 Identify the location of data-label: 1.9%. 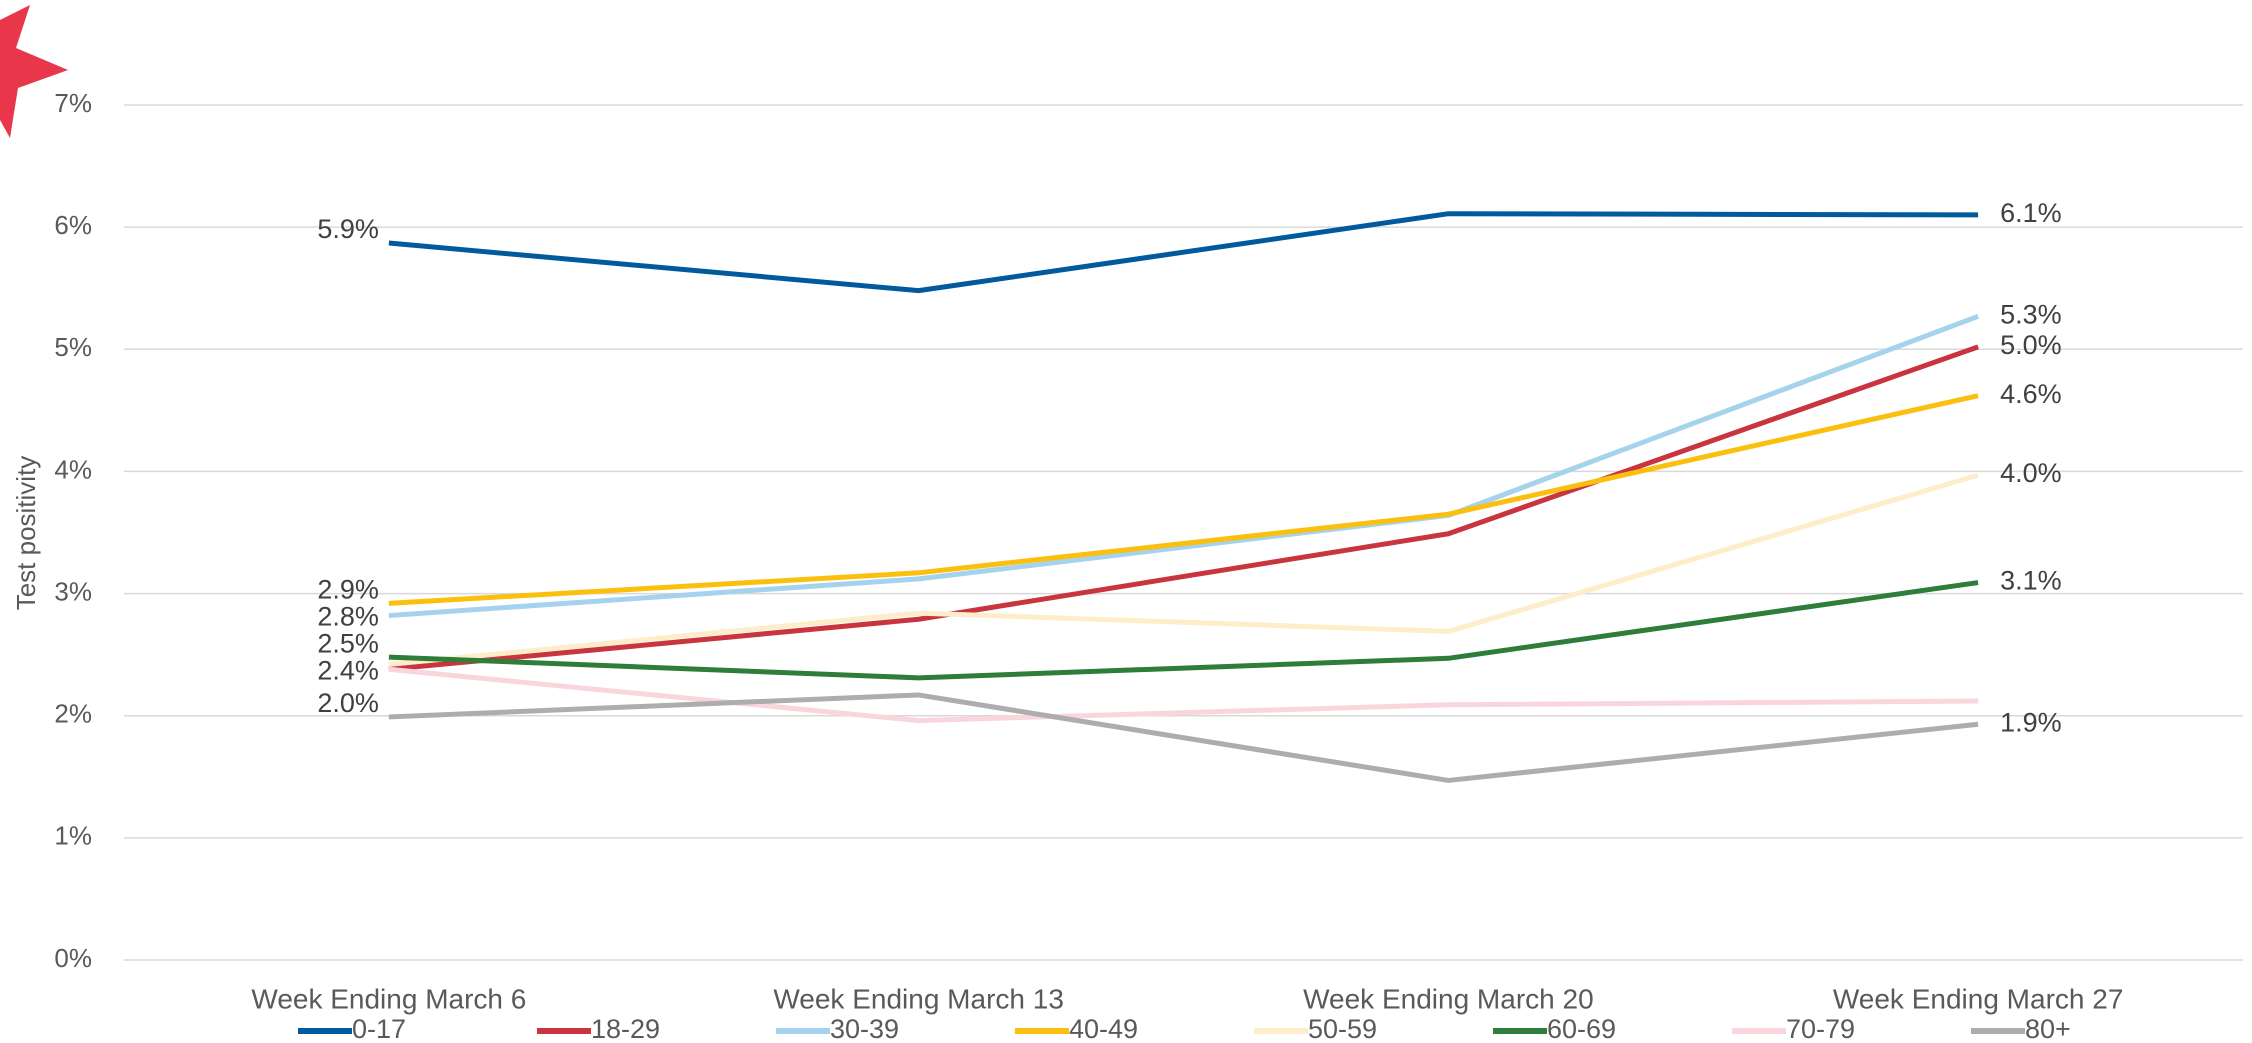
(2031, 722).